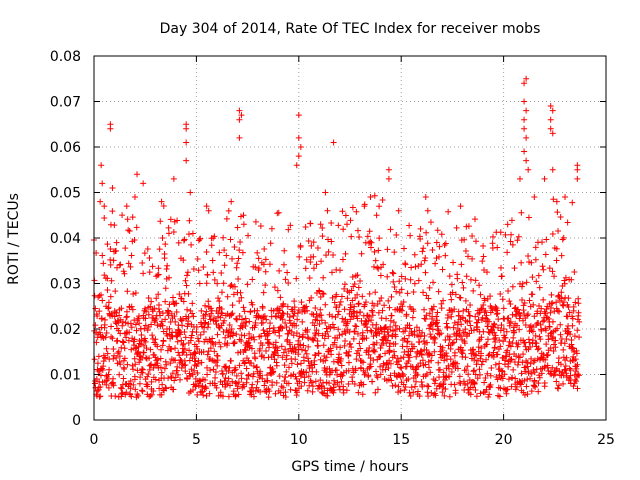 This screenshot has height=480, width=640. What do you see at coordinates (401, 440) in the screenshot?
I see `x-tick-label: 15` at bounding box center [401, 440].